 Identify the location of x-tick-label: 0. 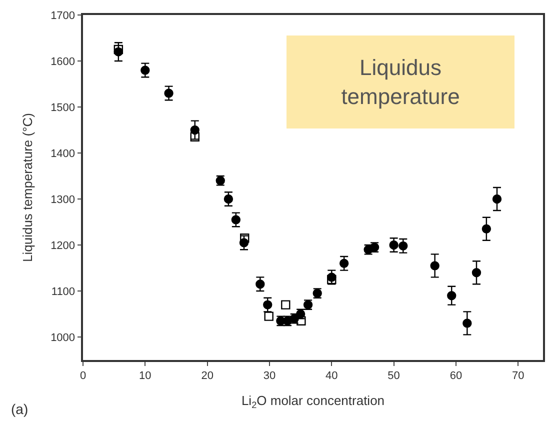
(83, 376).